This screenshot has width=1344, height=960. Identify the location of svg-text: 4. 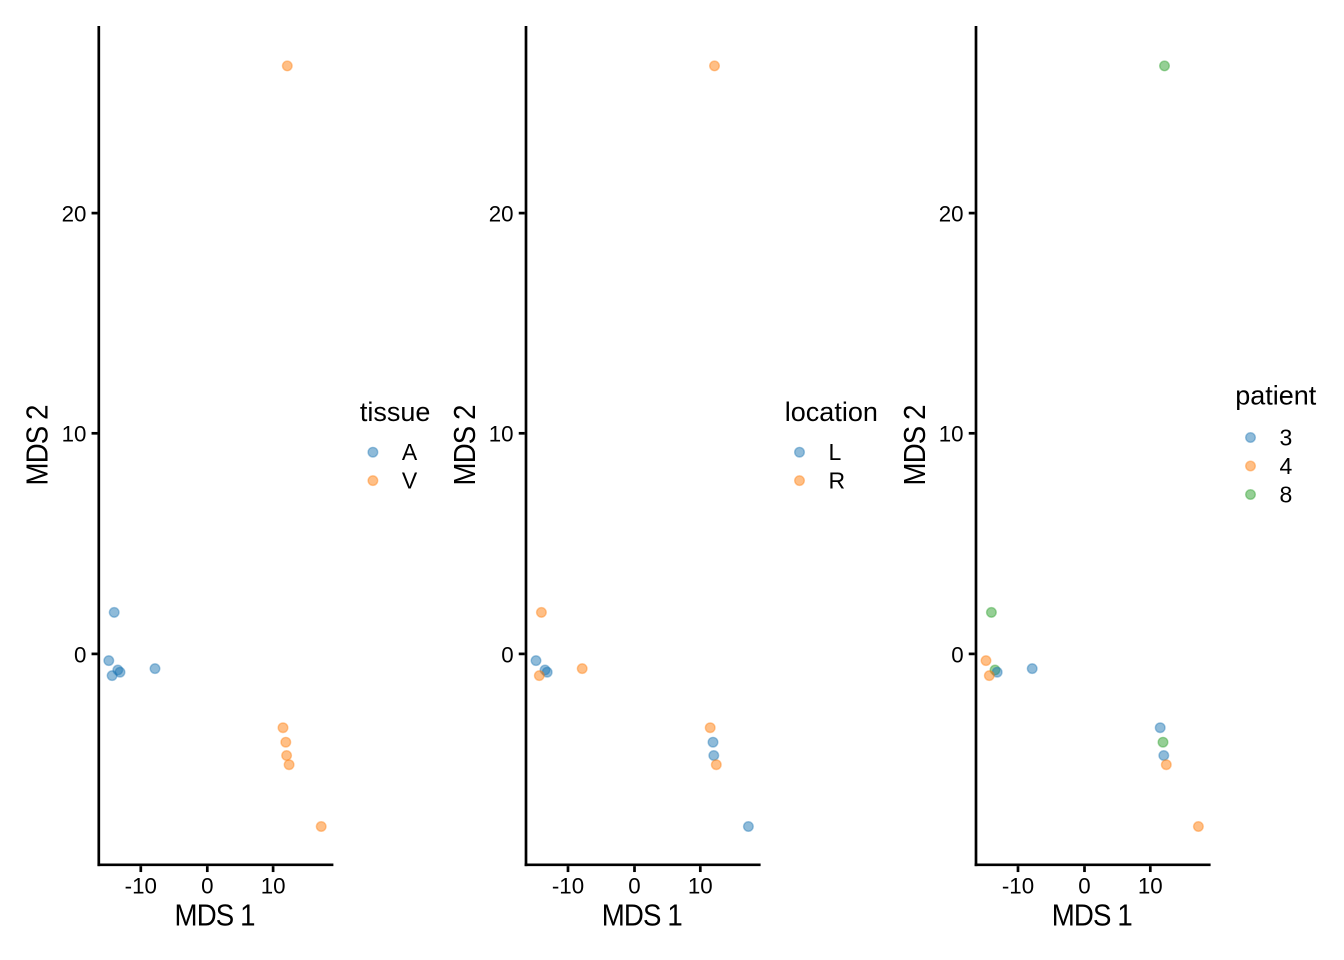
(1286, 466).